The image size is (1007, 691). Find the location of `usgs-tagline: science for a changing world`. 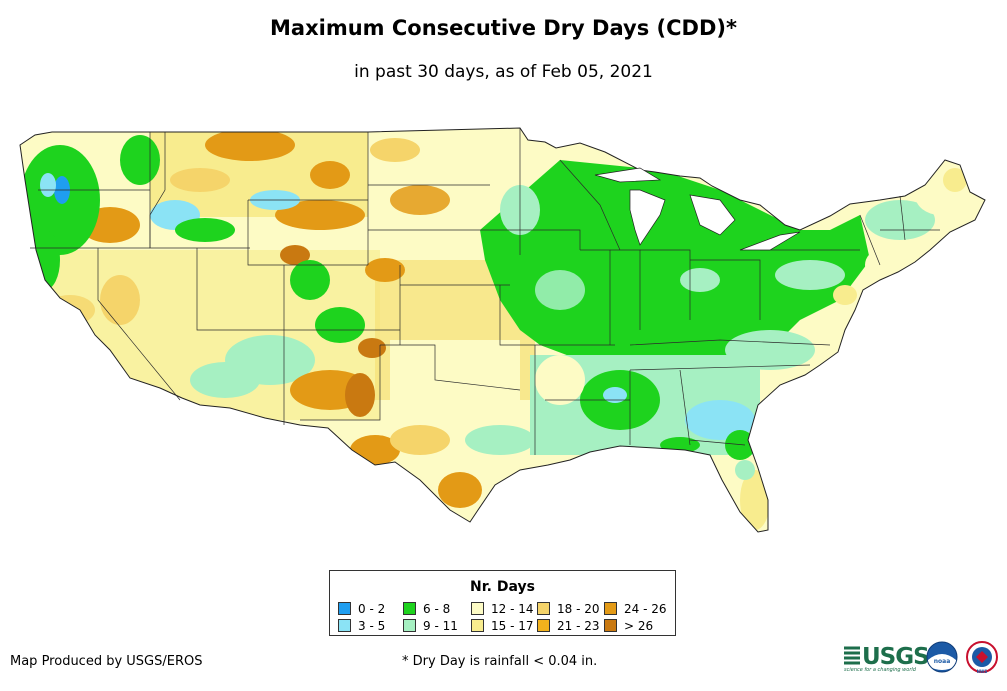

usgs-tagline: science for a changing world is located at coordinates (880, 670).